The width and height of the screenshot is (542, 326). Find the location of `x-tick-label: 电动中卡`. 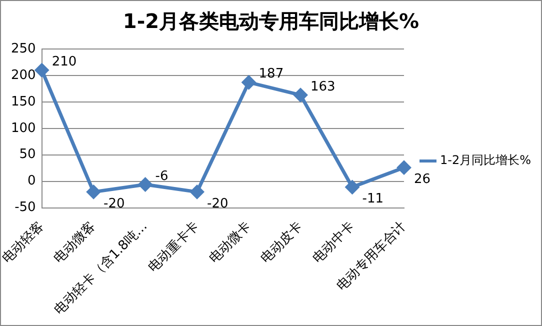

x-tick-label: 电动中卡 is located at coordinates (334, 242).